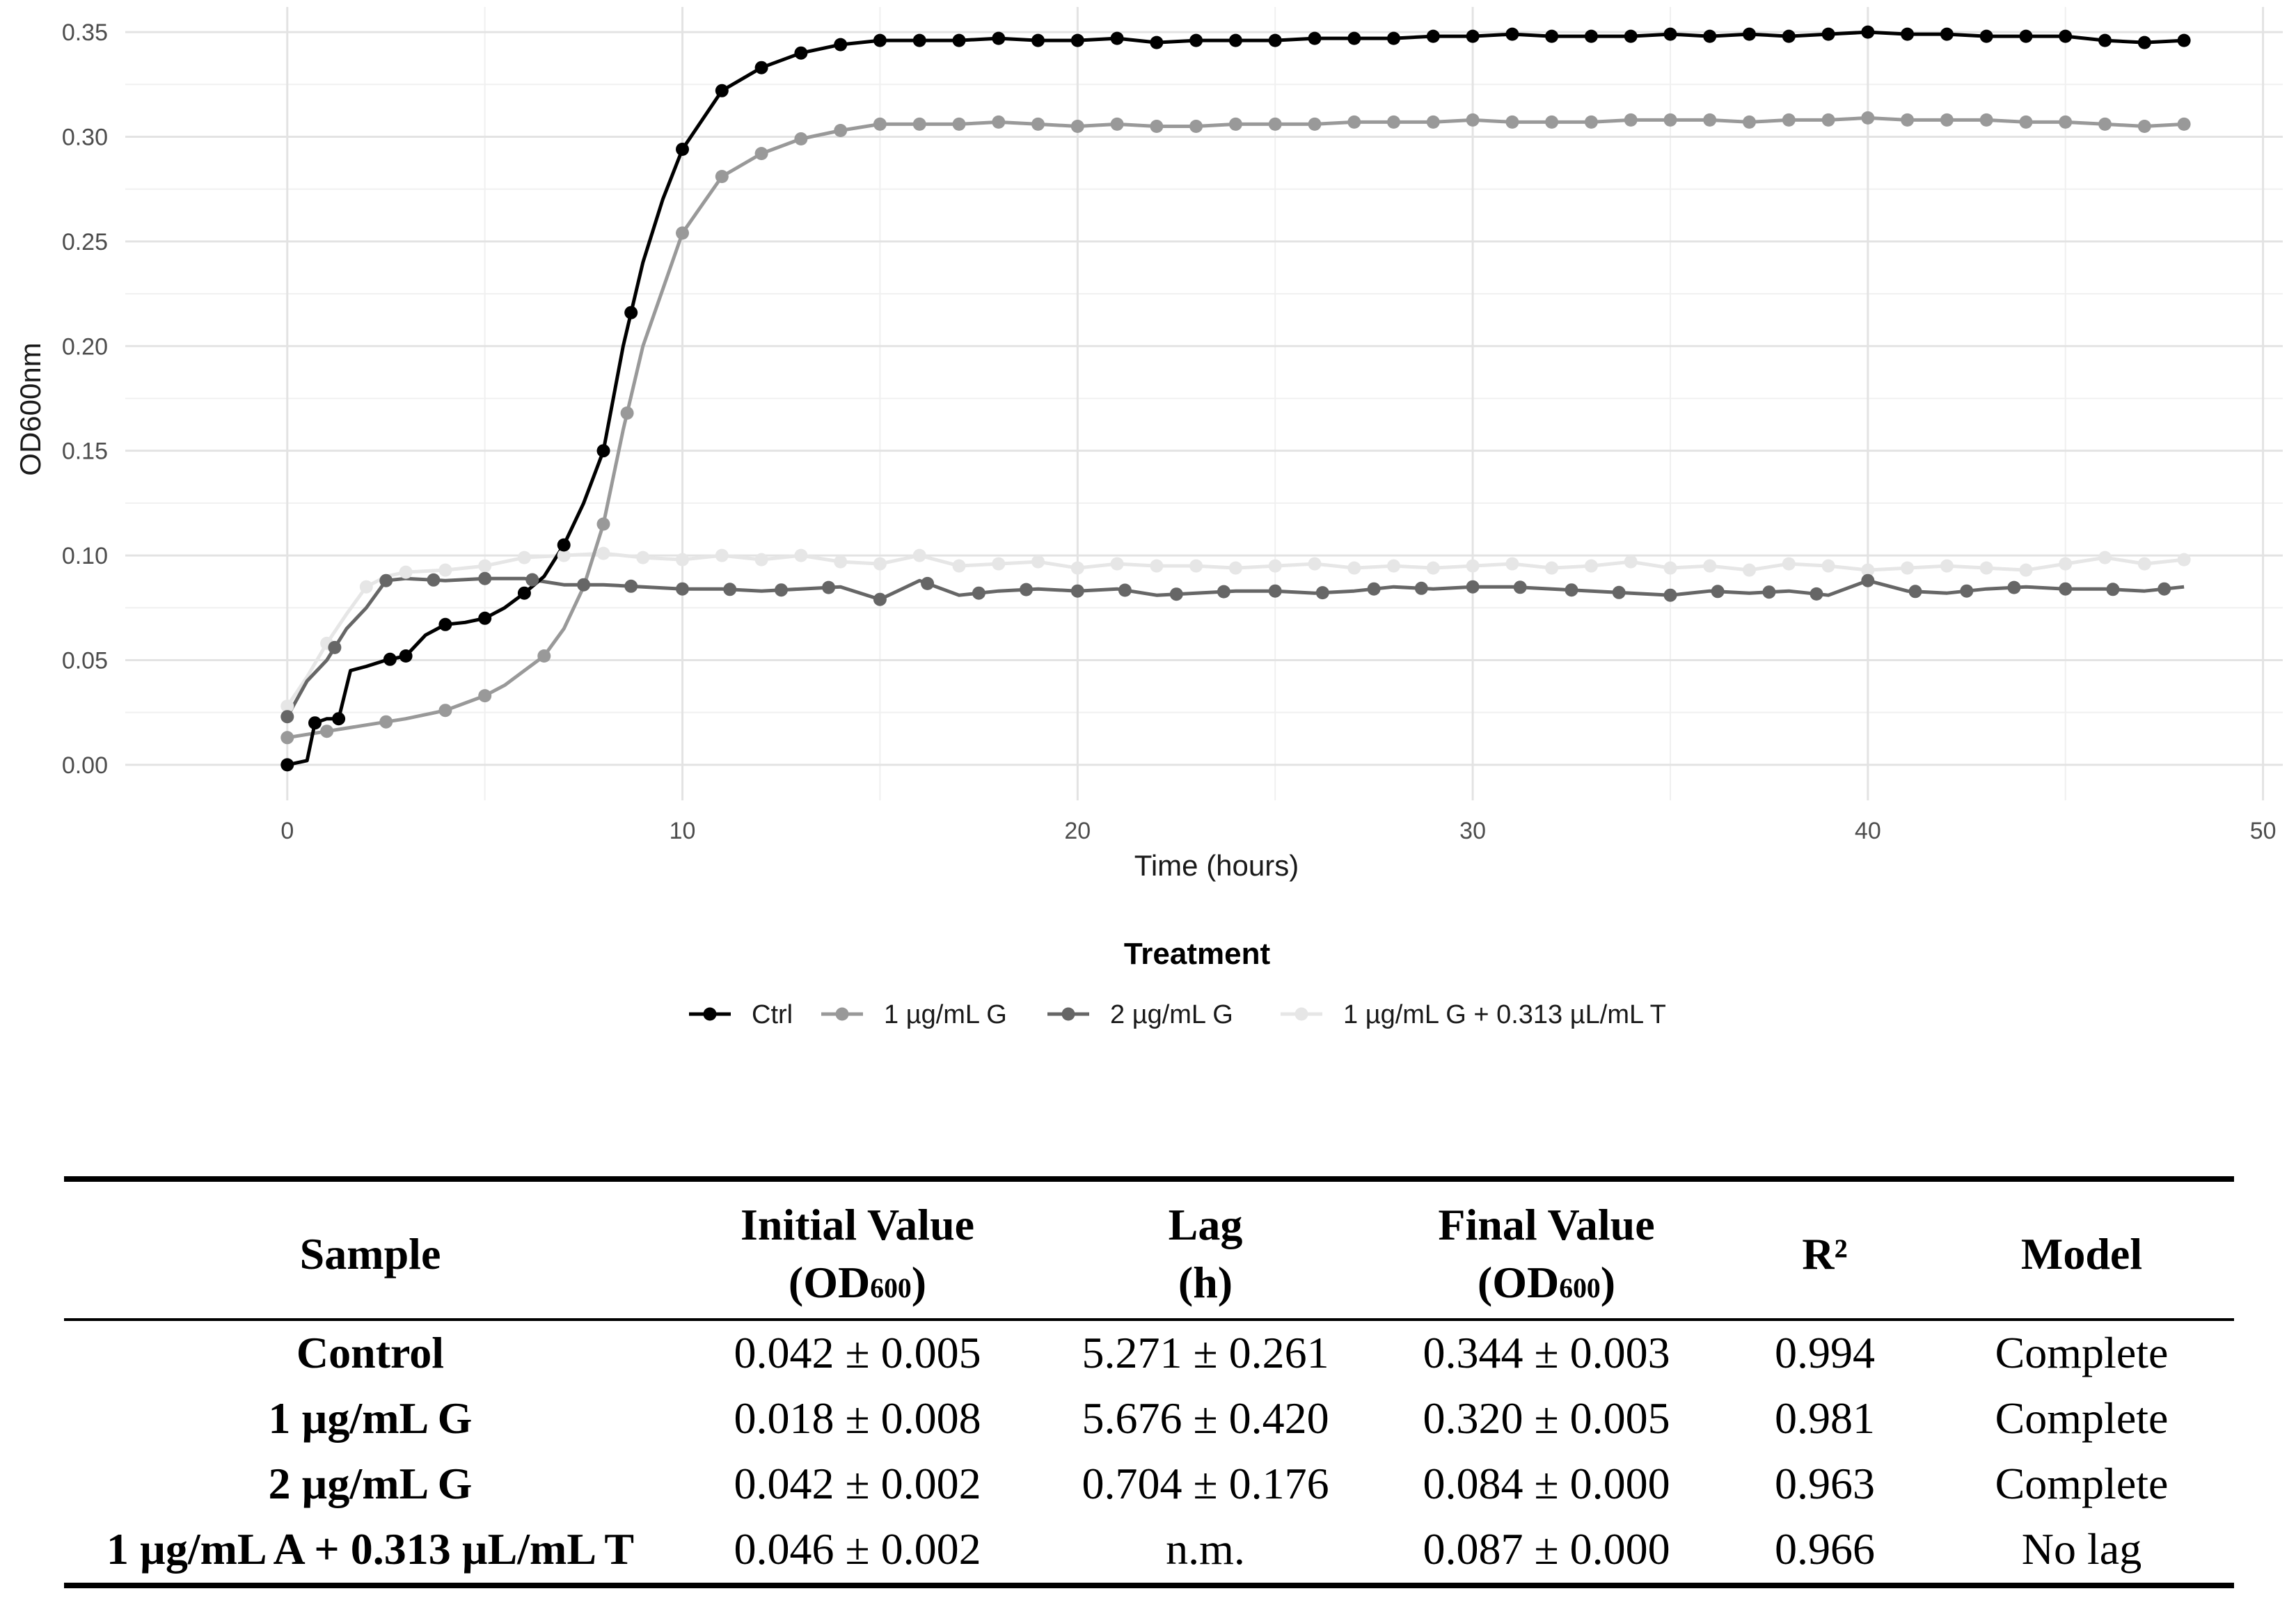 This screenshot has width=2296, height=1614. I want to click on y-tick-label: 0.10, so click(85, 556).